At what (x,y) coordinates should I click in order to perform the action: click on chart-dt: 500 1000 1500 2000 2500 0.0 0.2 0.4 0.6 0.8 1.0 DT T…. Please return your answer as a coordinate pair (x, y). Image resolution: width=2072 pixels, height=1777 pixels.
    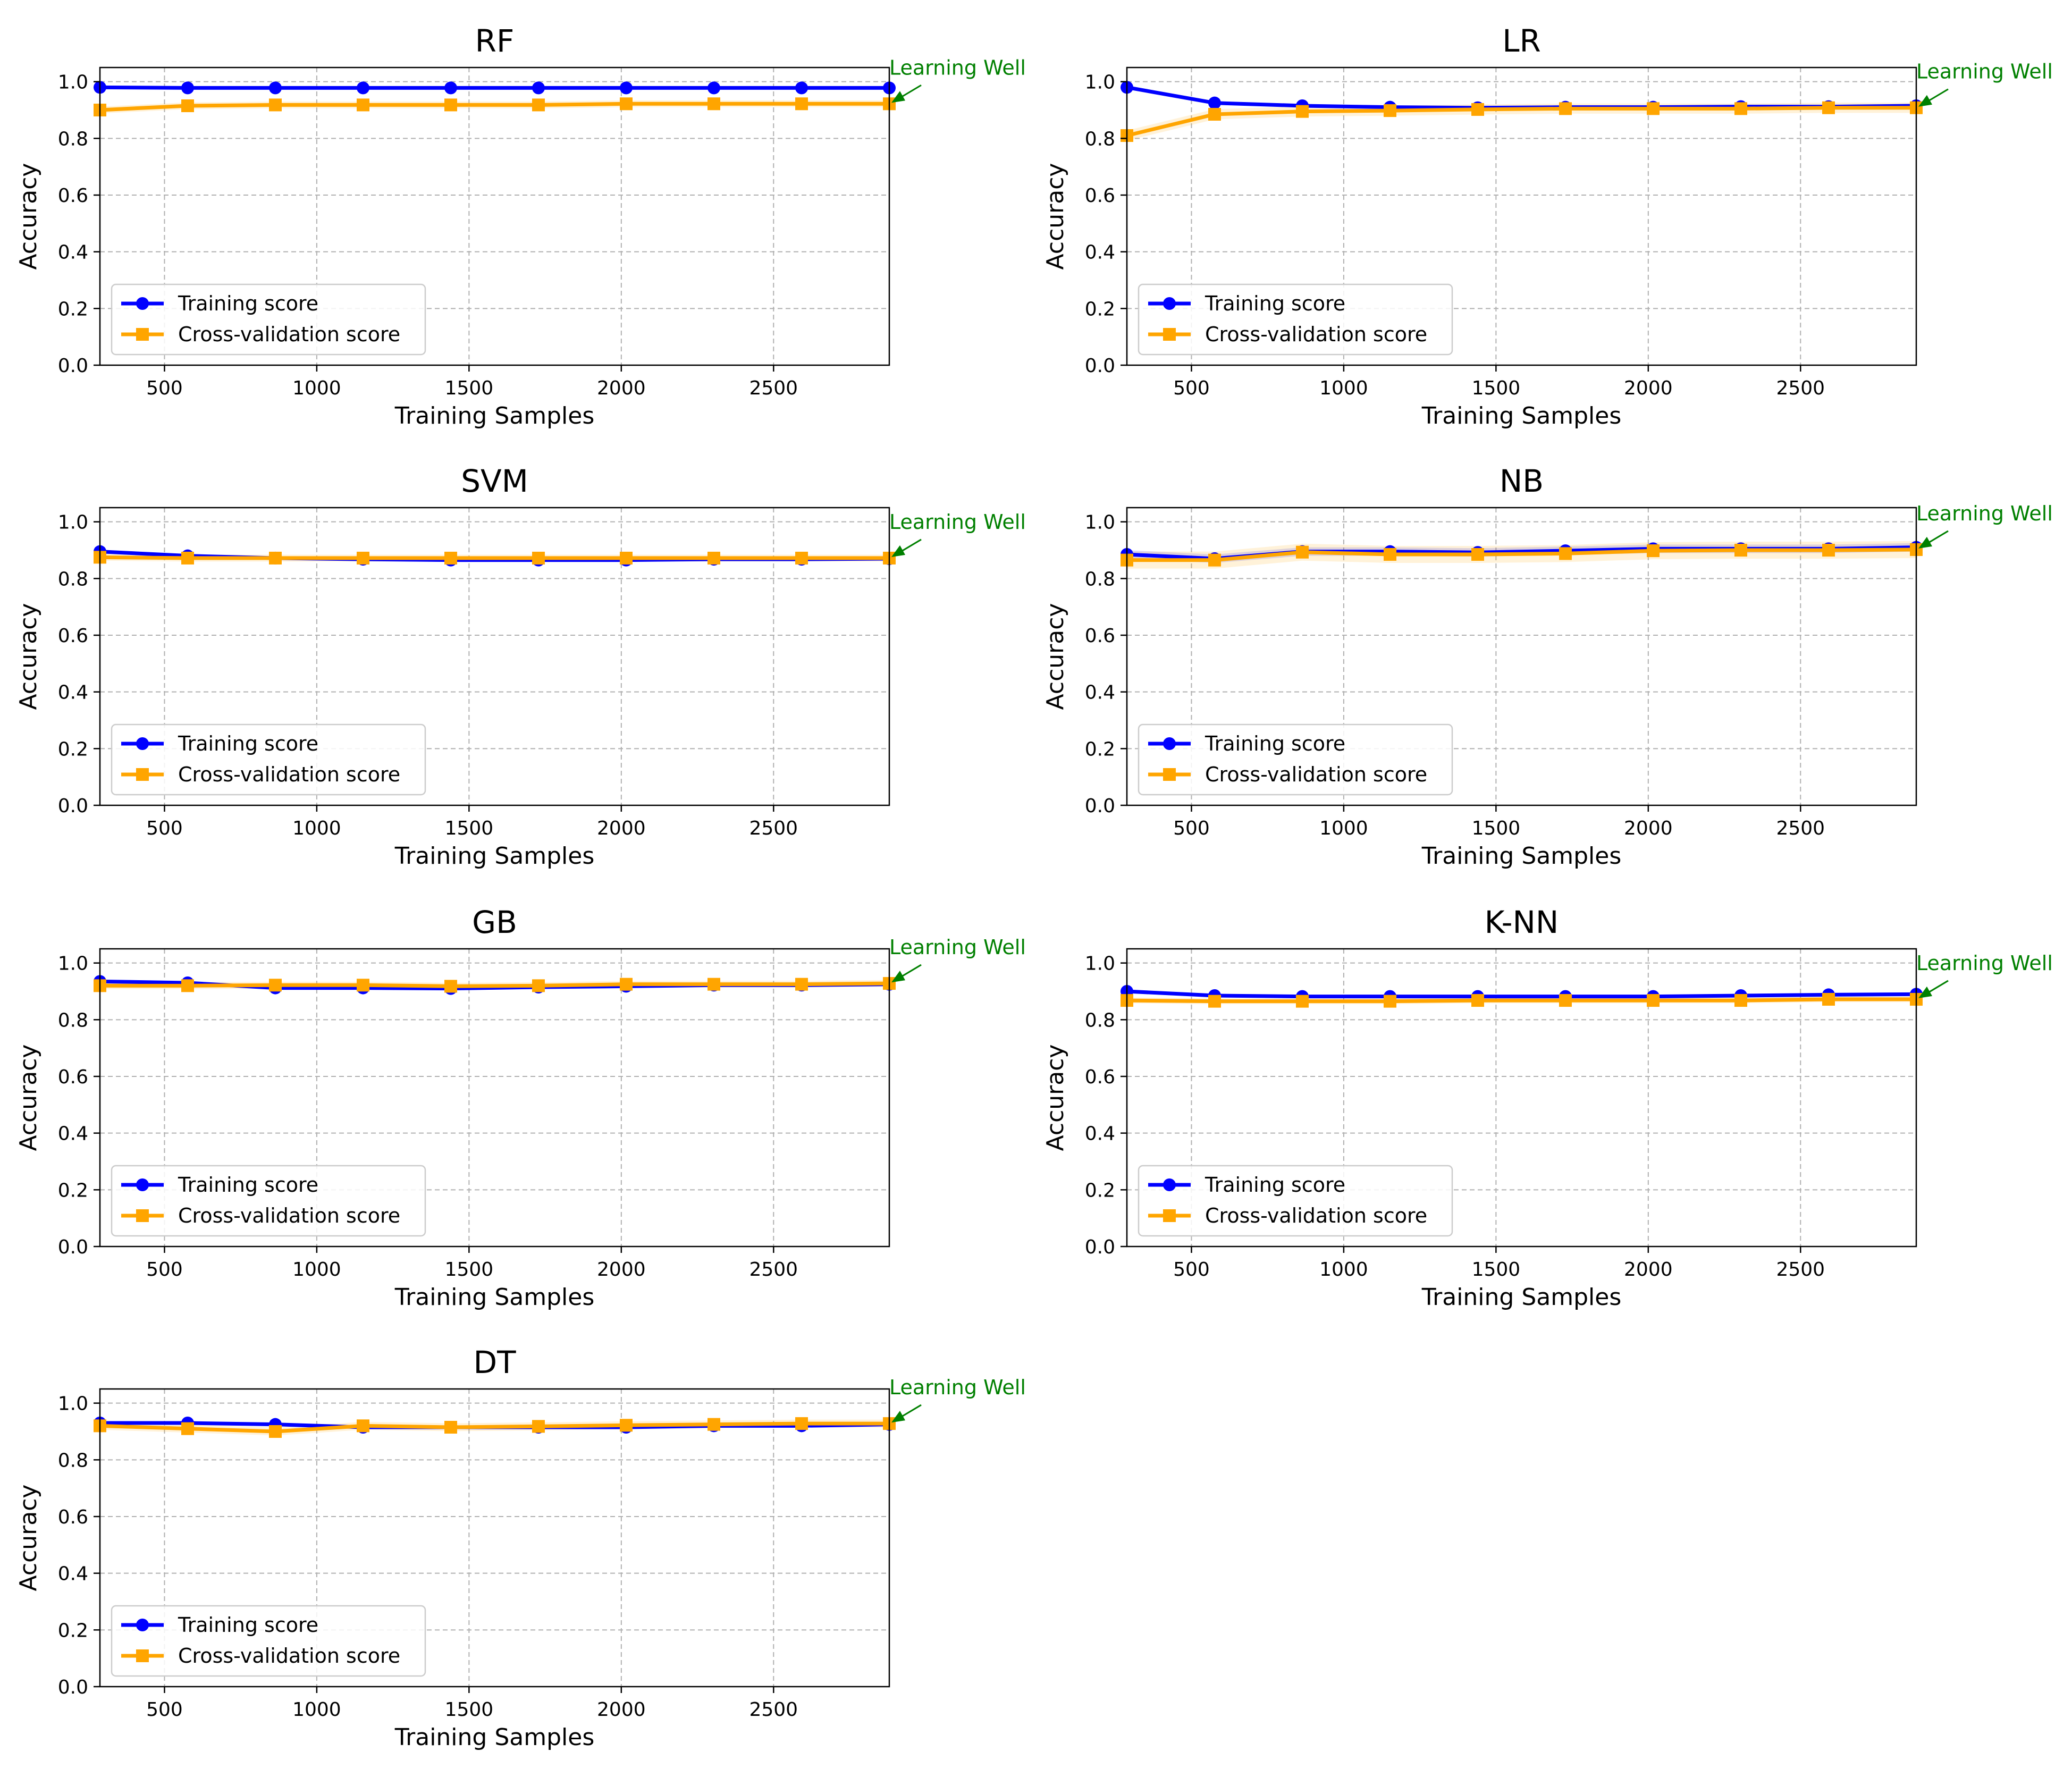
    Looking at the image, I should click on (520, 1547).